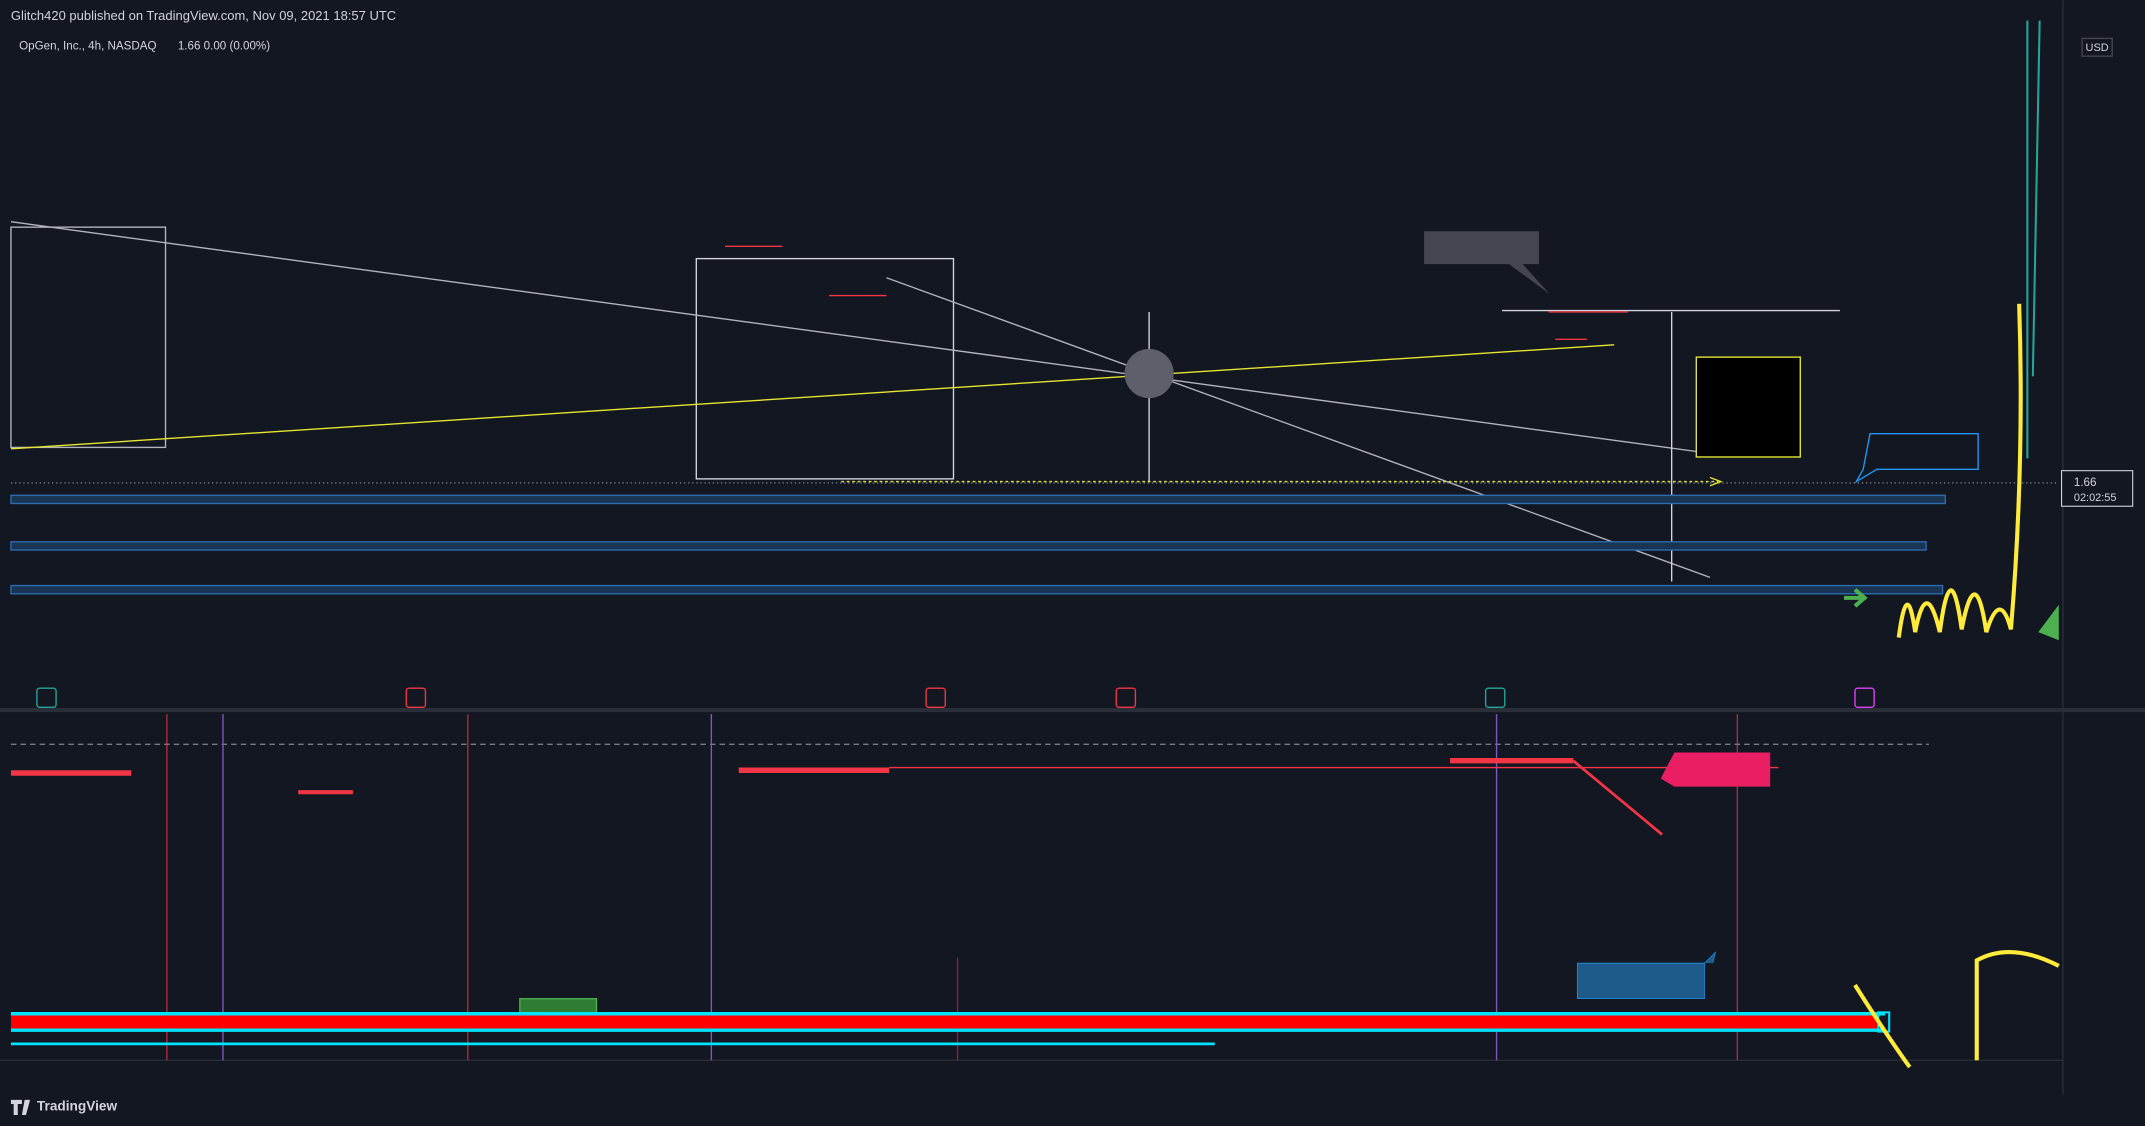 The image size is (2145, 1126). What do you see at coordinates (1716, 481) in the screenshot?
I see `arrow-head` at bounding box center [1716, 481].